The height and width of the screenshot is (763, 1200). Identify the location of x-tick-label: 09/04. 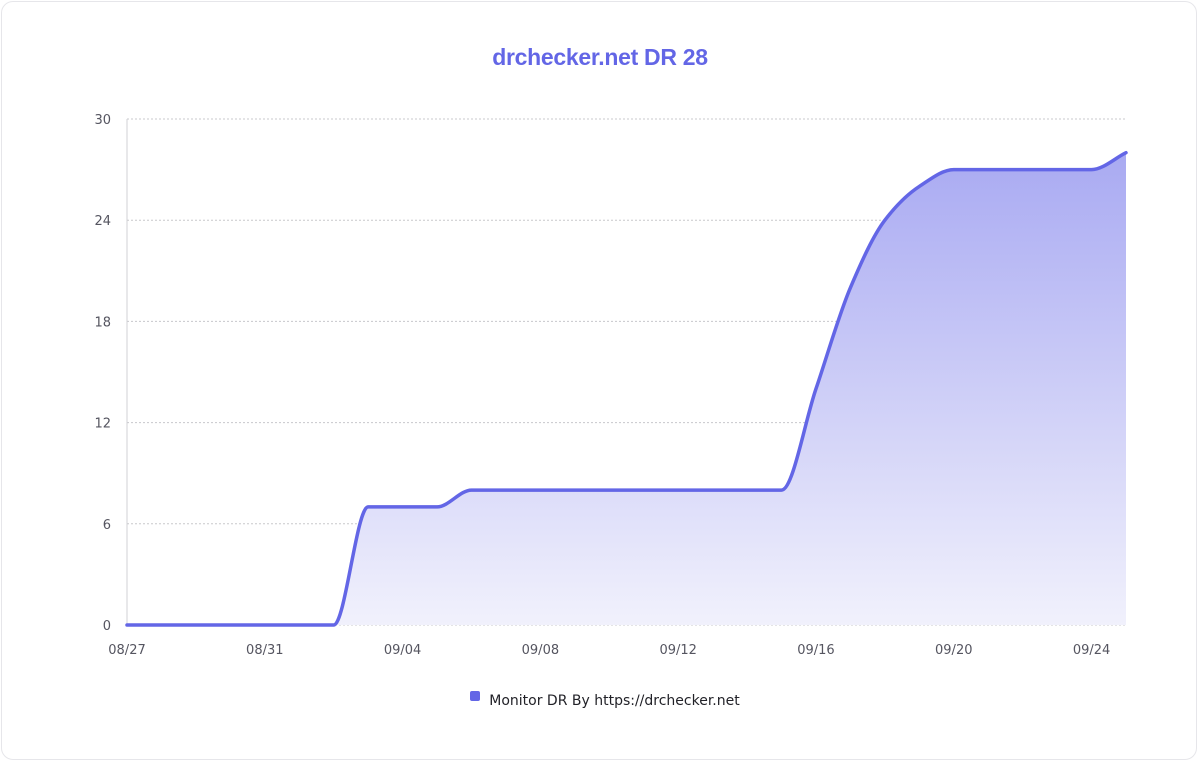
(402, 650).